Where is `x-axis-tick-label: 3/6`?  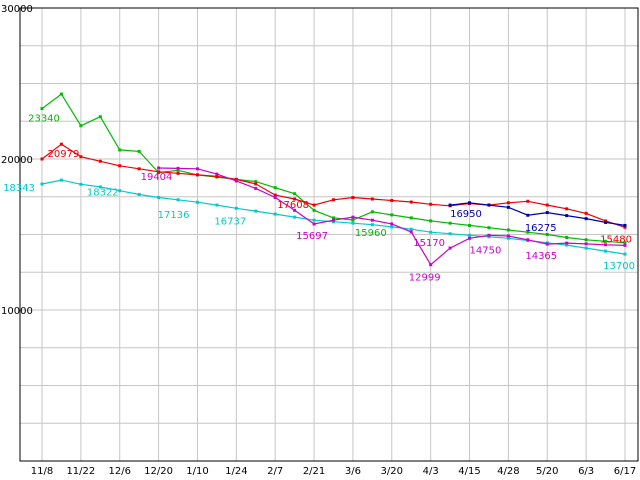 x-axis-tick-label: 3/6 is located at coordinates (353, 471).